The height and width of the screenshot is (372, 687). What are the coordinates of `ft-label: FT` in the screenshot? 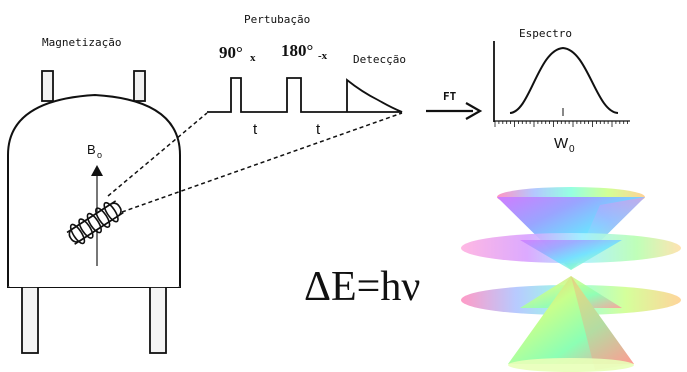 It's located at (450, 96).